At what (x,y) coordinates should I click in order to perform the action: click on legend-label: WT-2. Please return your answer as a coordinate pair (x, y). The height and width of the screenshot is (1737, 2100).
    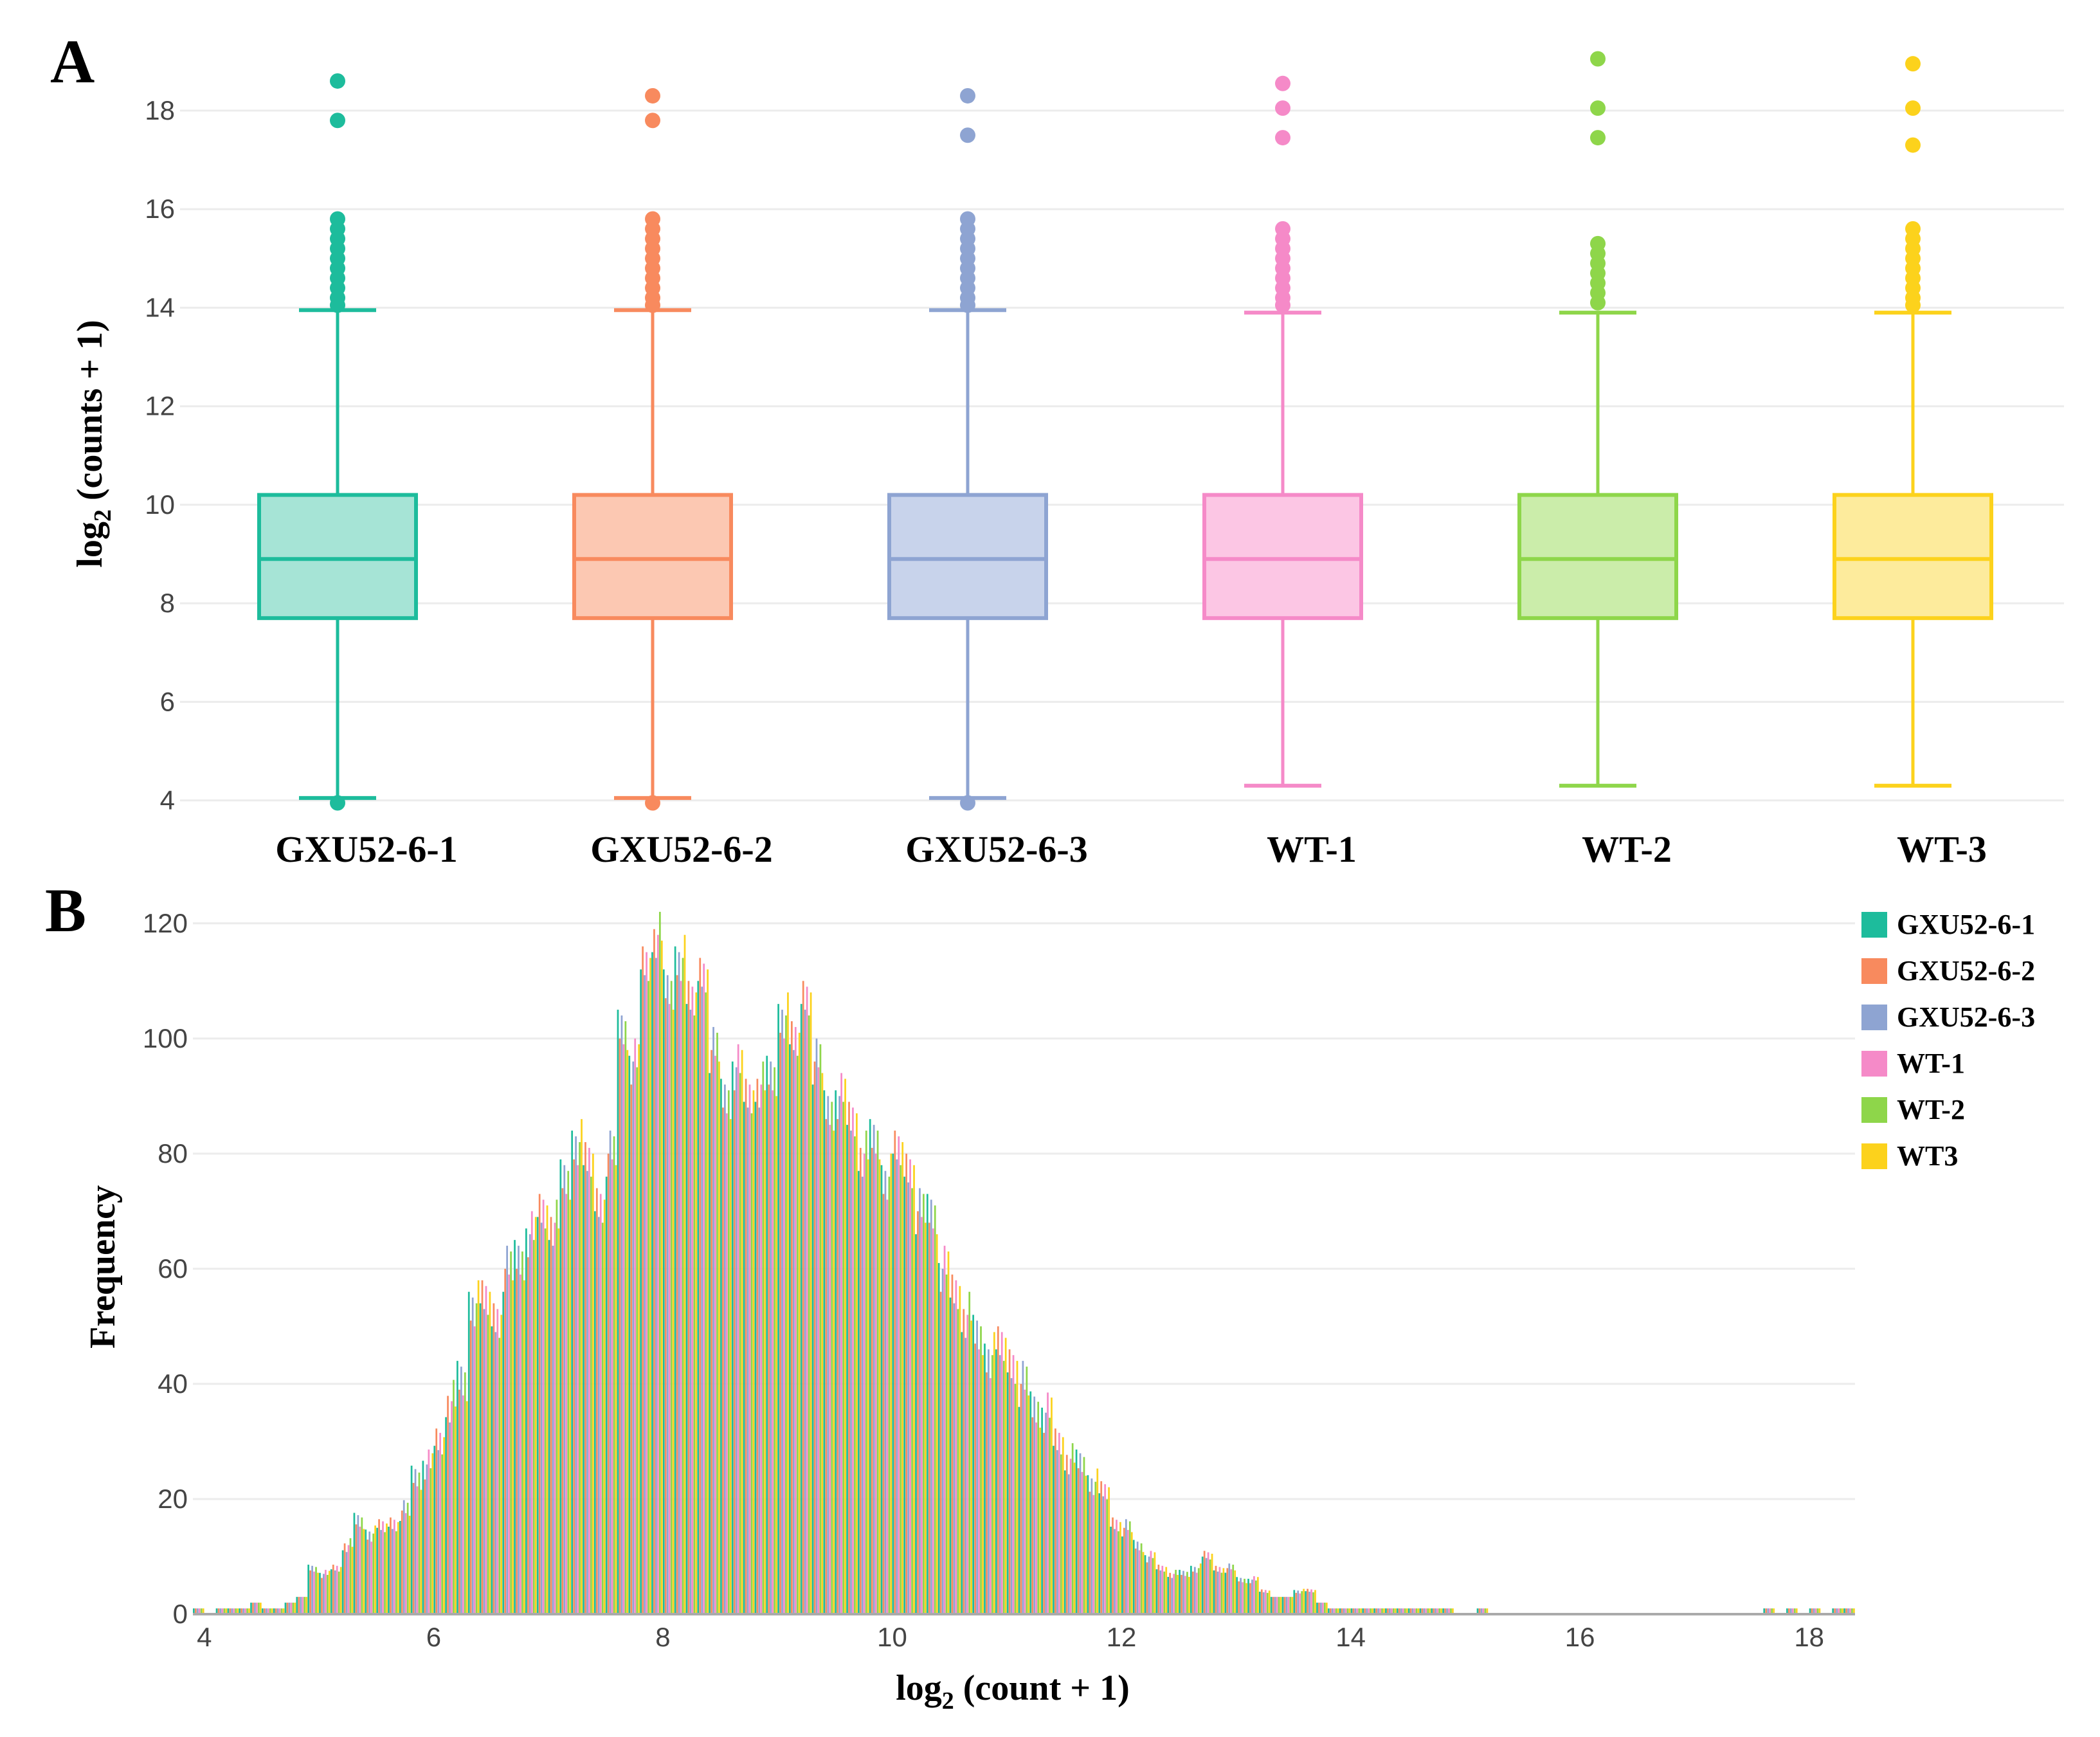
    Looking at the image, I should click on (1931, 1109).